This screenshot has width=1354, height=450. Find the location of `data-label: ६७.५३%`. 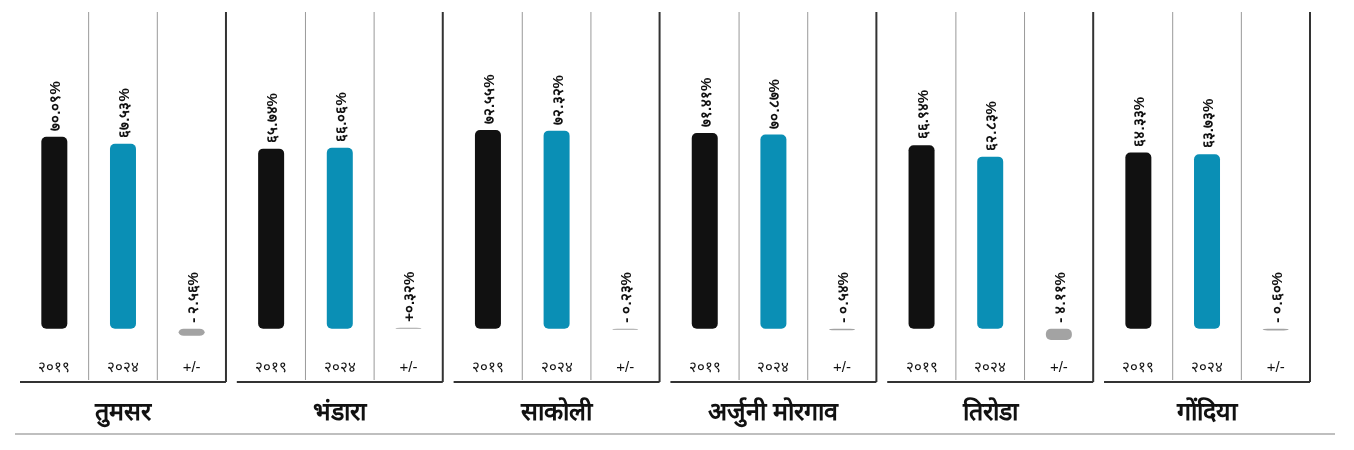

data-label: ६७.५३% is located at coordinates (123, 113).